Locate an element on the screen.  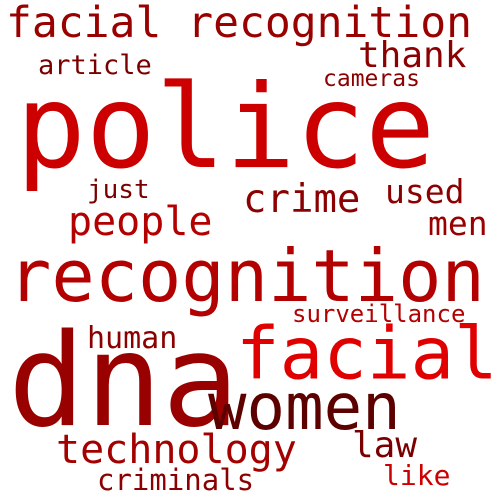
word-human: human is located at coordinates (132, 338).